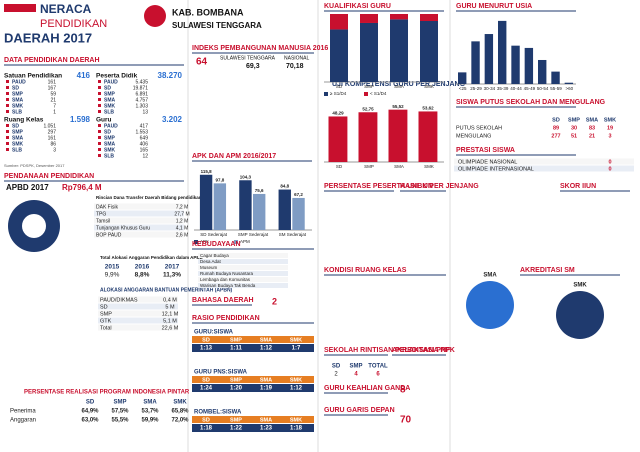 The height and width of the screenshot is (452, 640). What do you see at coordinates (34, 226) in the screenshot?
I see `apbd-donut-hole` at bounding box center [34, 226].